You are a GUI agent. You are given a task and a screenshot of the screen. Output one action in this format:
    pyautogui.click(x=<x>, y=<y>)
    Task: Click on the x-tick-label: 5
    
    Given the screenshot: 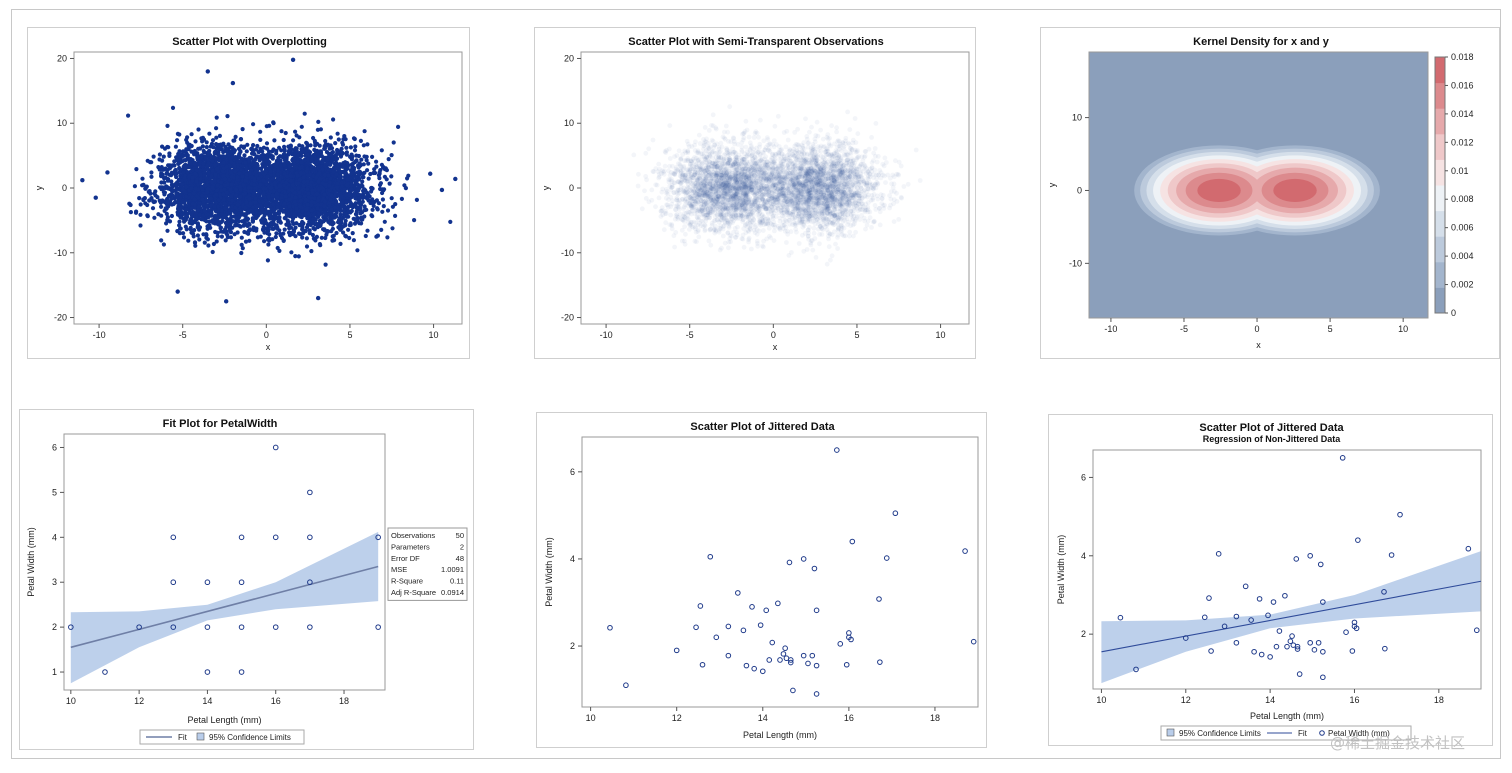 What is the action you would take?
    pyautogui.click(x=349, y=335)
    